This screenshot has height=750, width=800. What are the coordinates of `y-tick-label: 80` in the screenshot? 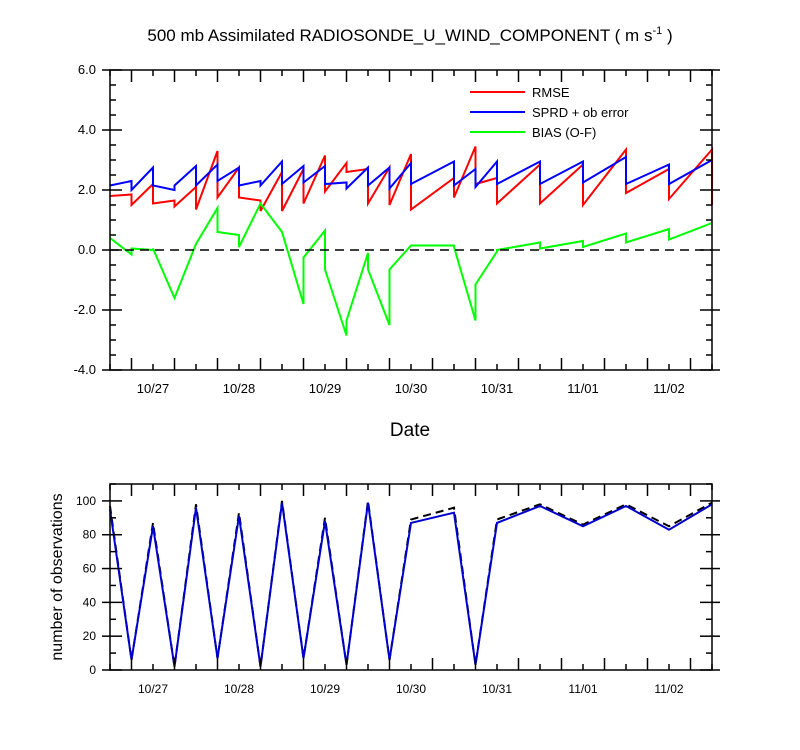 It's located at (90, 535).